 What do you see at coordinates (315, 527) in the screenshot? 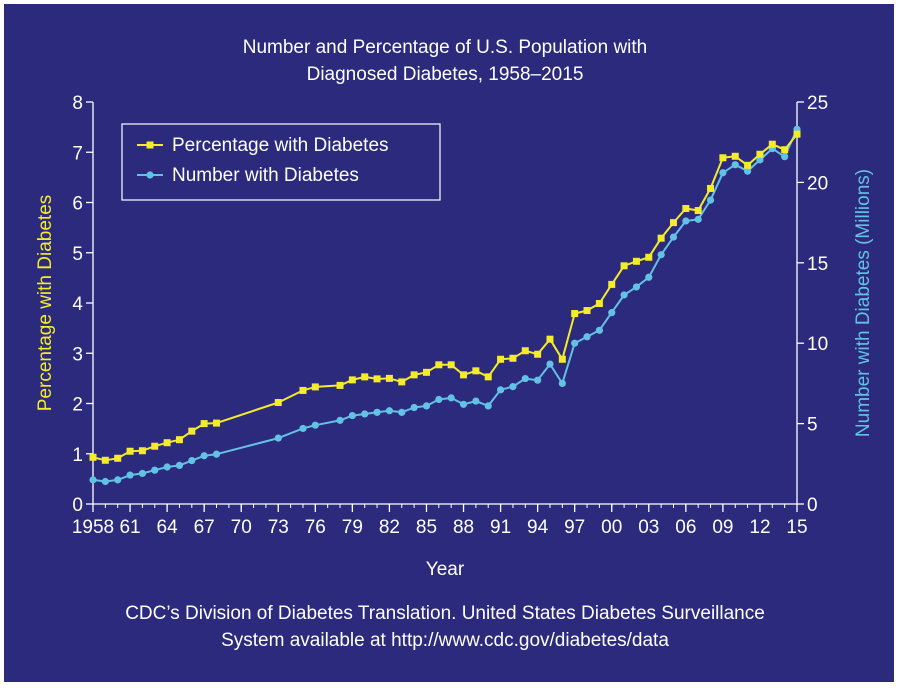
I see `x-tick-label: 76` at bounding box center [315, 527].